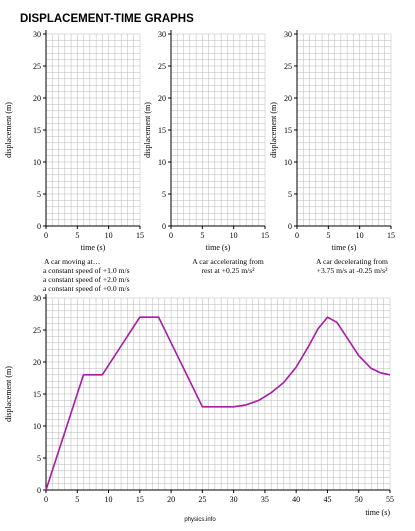 The height and width of the screenshot is (531, 415). Describe the element at coordinates (234, 499) in the screenshot. I see `x-tick-label: 30` at that location.